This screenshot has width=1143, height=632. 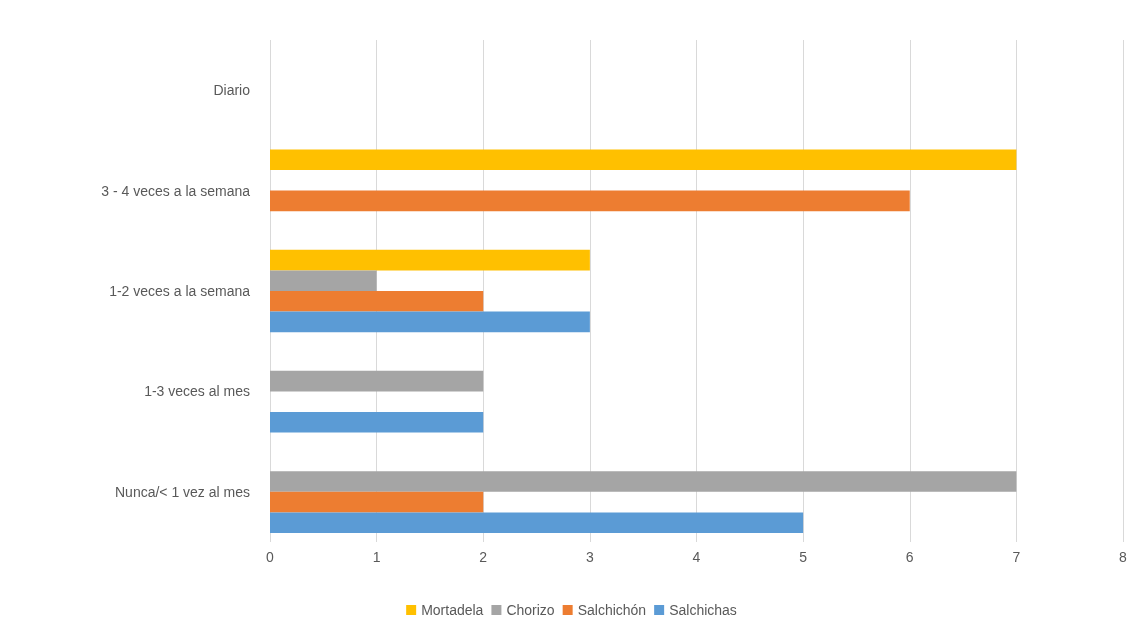 I want to click on y-tick-label: 1-2 veces a la semana, so click(x=180, y=291).